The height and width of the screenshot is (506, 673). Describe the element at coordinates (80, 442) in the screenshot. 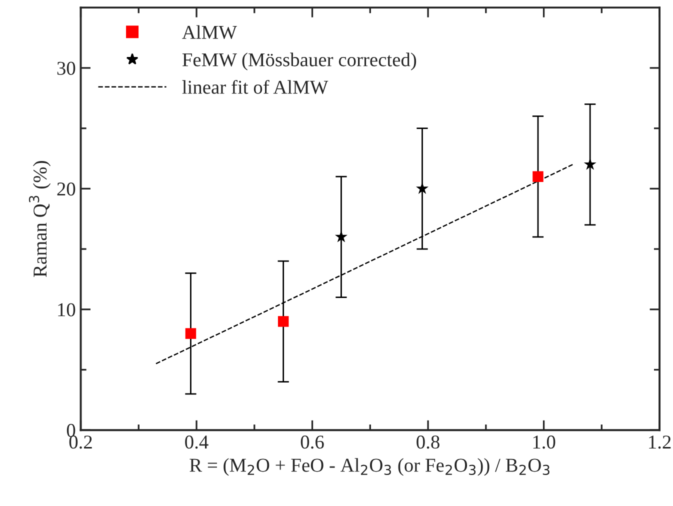

I see `x-tick-label: 0.2` at that location.